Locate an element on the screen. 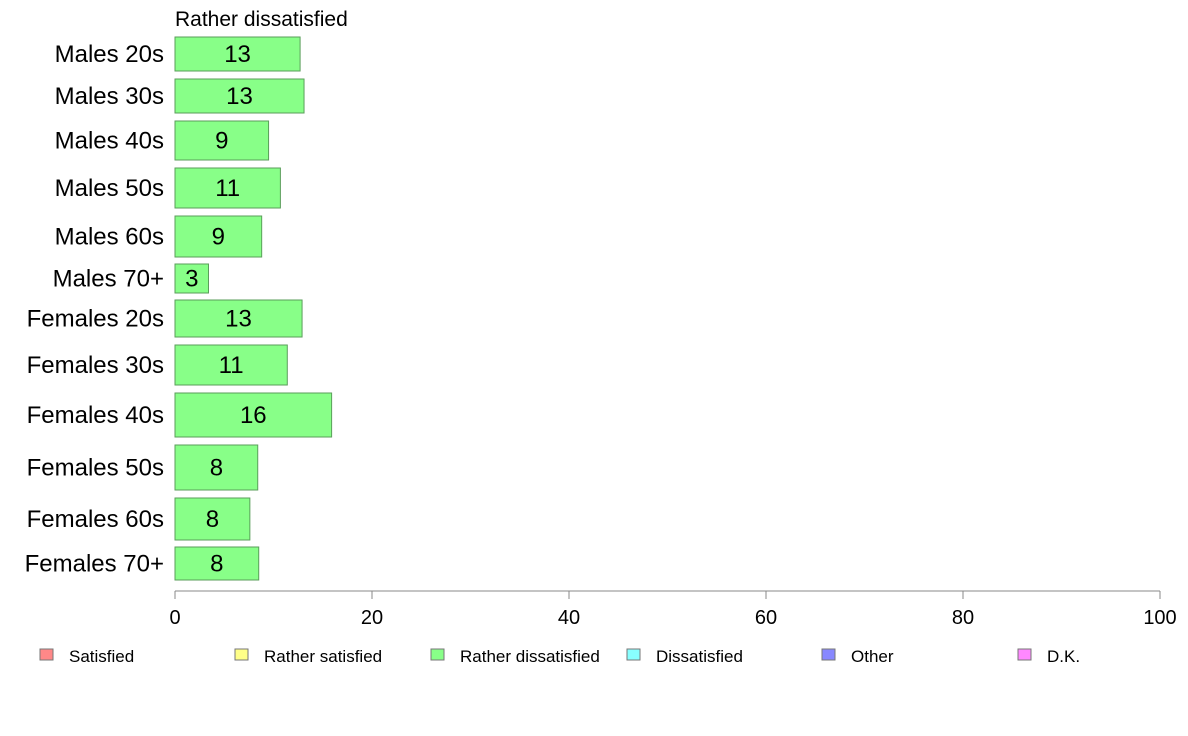 This screenshot has height=736, width=1188. chart-title: Rather dissatisfied is located at coordinates (261, 19).